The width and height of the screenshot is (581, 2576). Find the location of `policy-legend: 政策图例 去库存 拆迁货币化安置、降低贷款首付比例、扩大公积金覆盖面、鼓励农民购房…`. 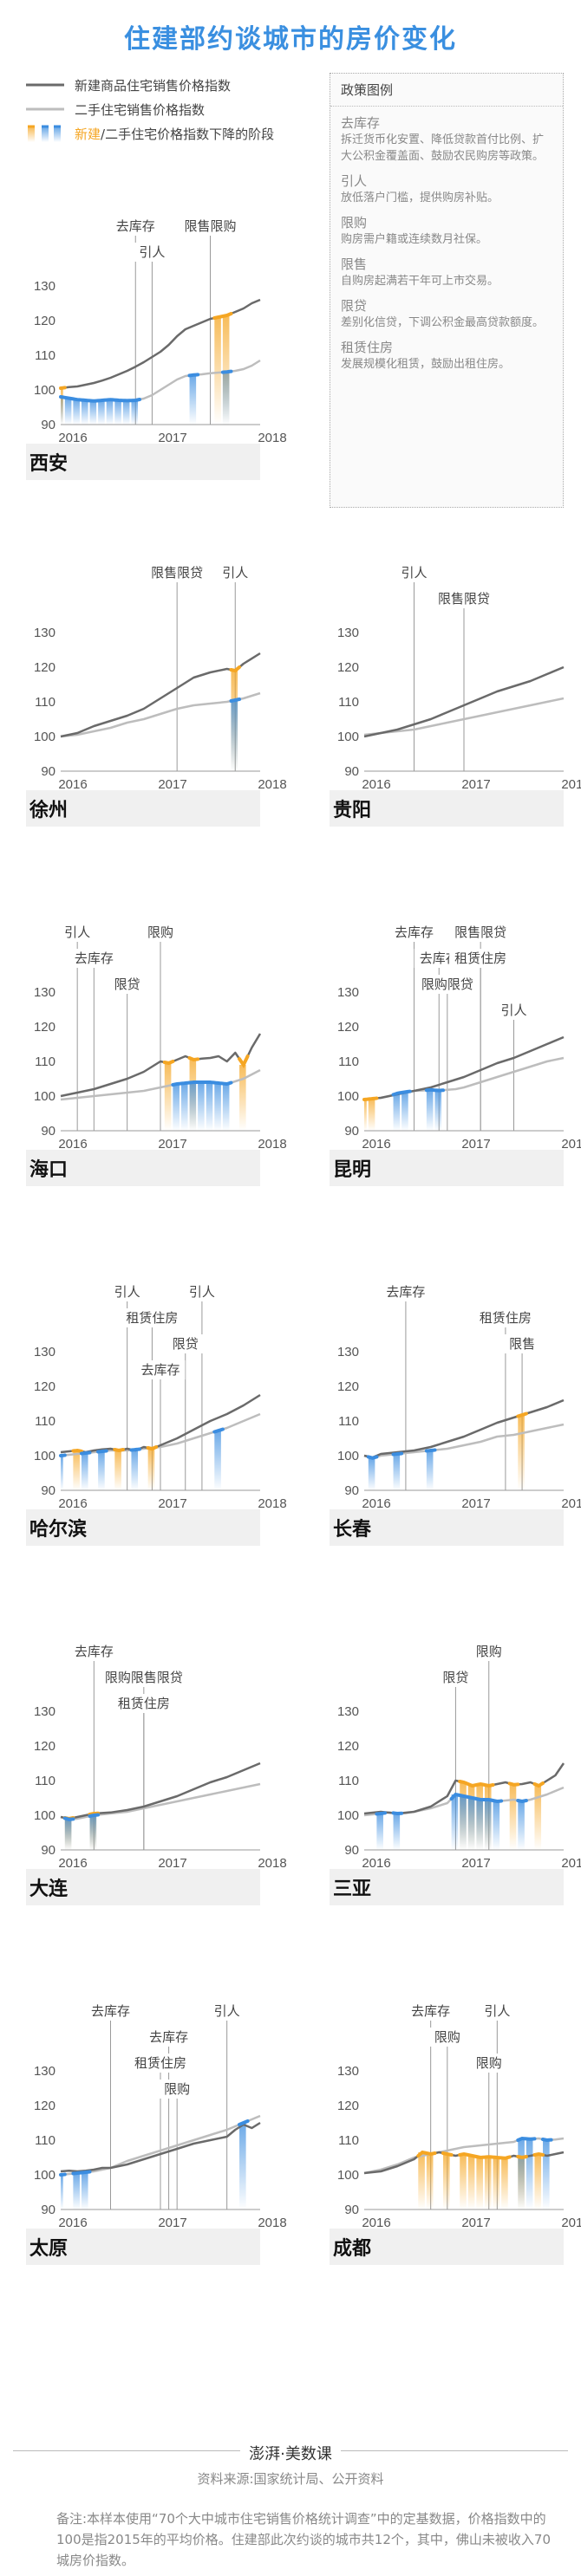

policy-legend: 政策图例 去库存 拆迁货币化安置、降低贷款首付比例、扩大公积金覆盖面、鼓励农民购房… is located at coordinates (447, 290).